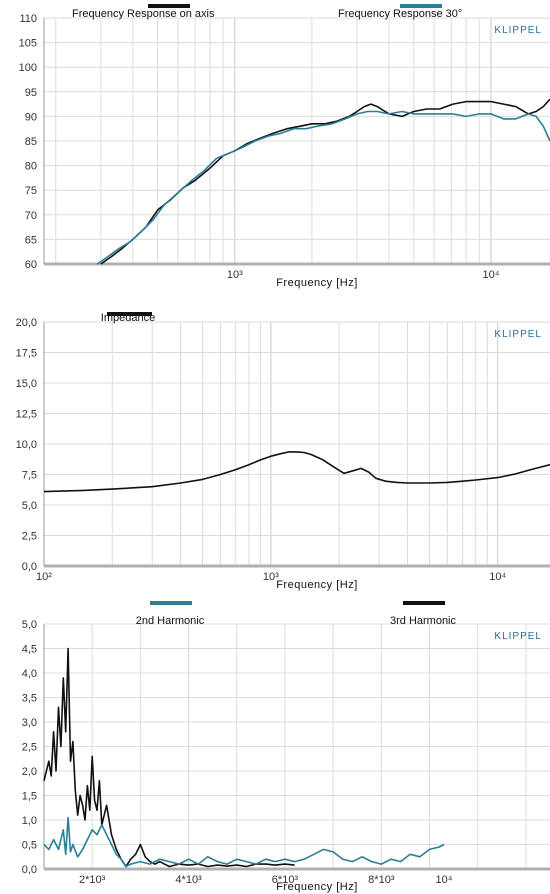 This screenshot has height=894, width=550. I want to click on y-tick-label: 110, so click(28, 19).